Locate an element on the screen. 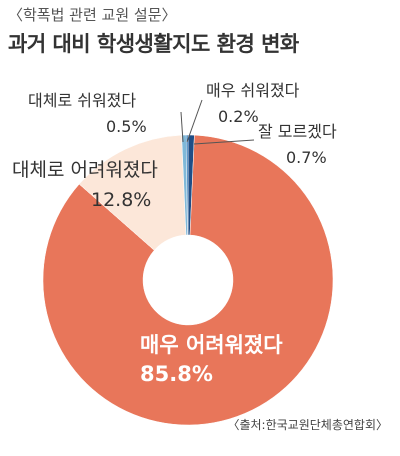 This screenshot has height=456, width=400. label-very-hard-name: 매우 어려워졌다 is located at coordinates (211, 345).